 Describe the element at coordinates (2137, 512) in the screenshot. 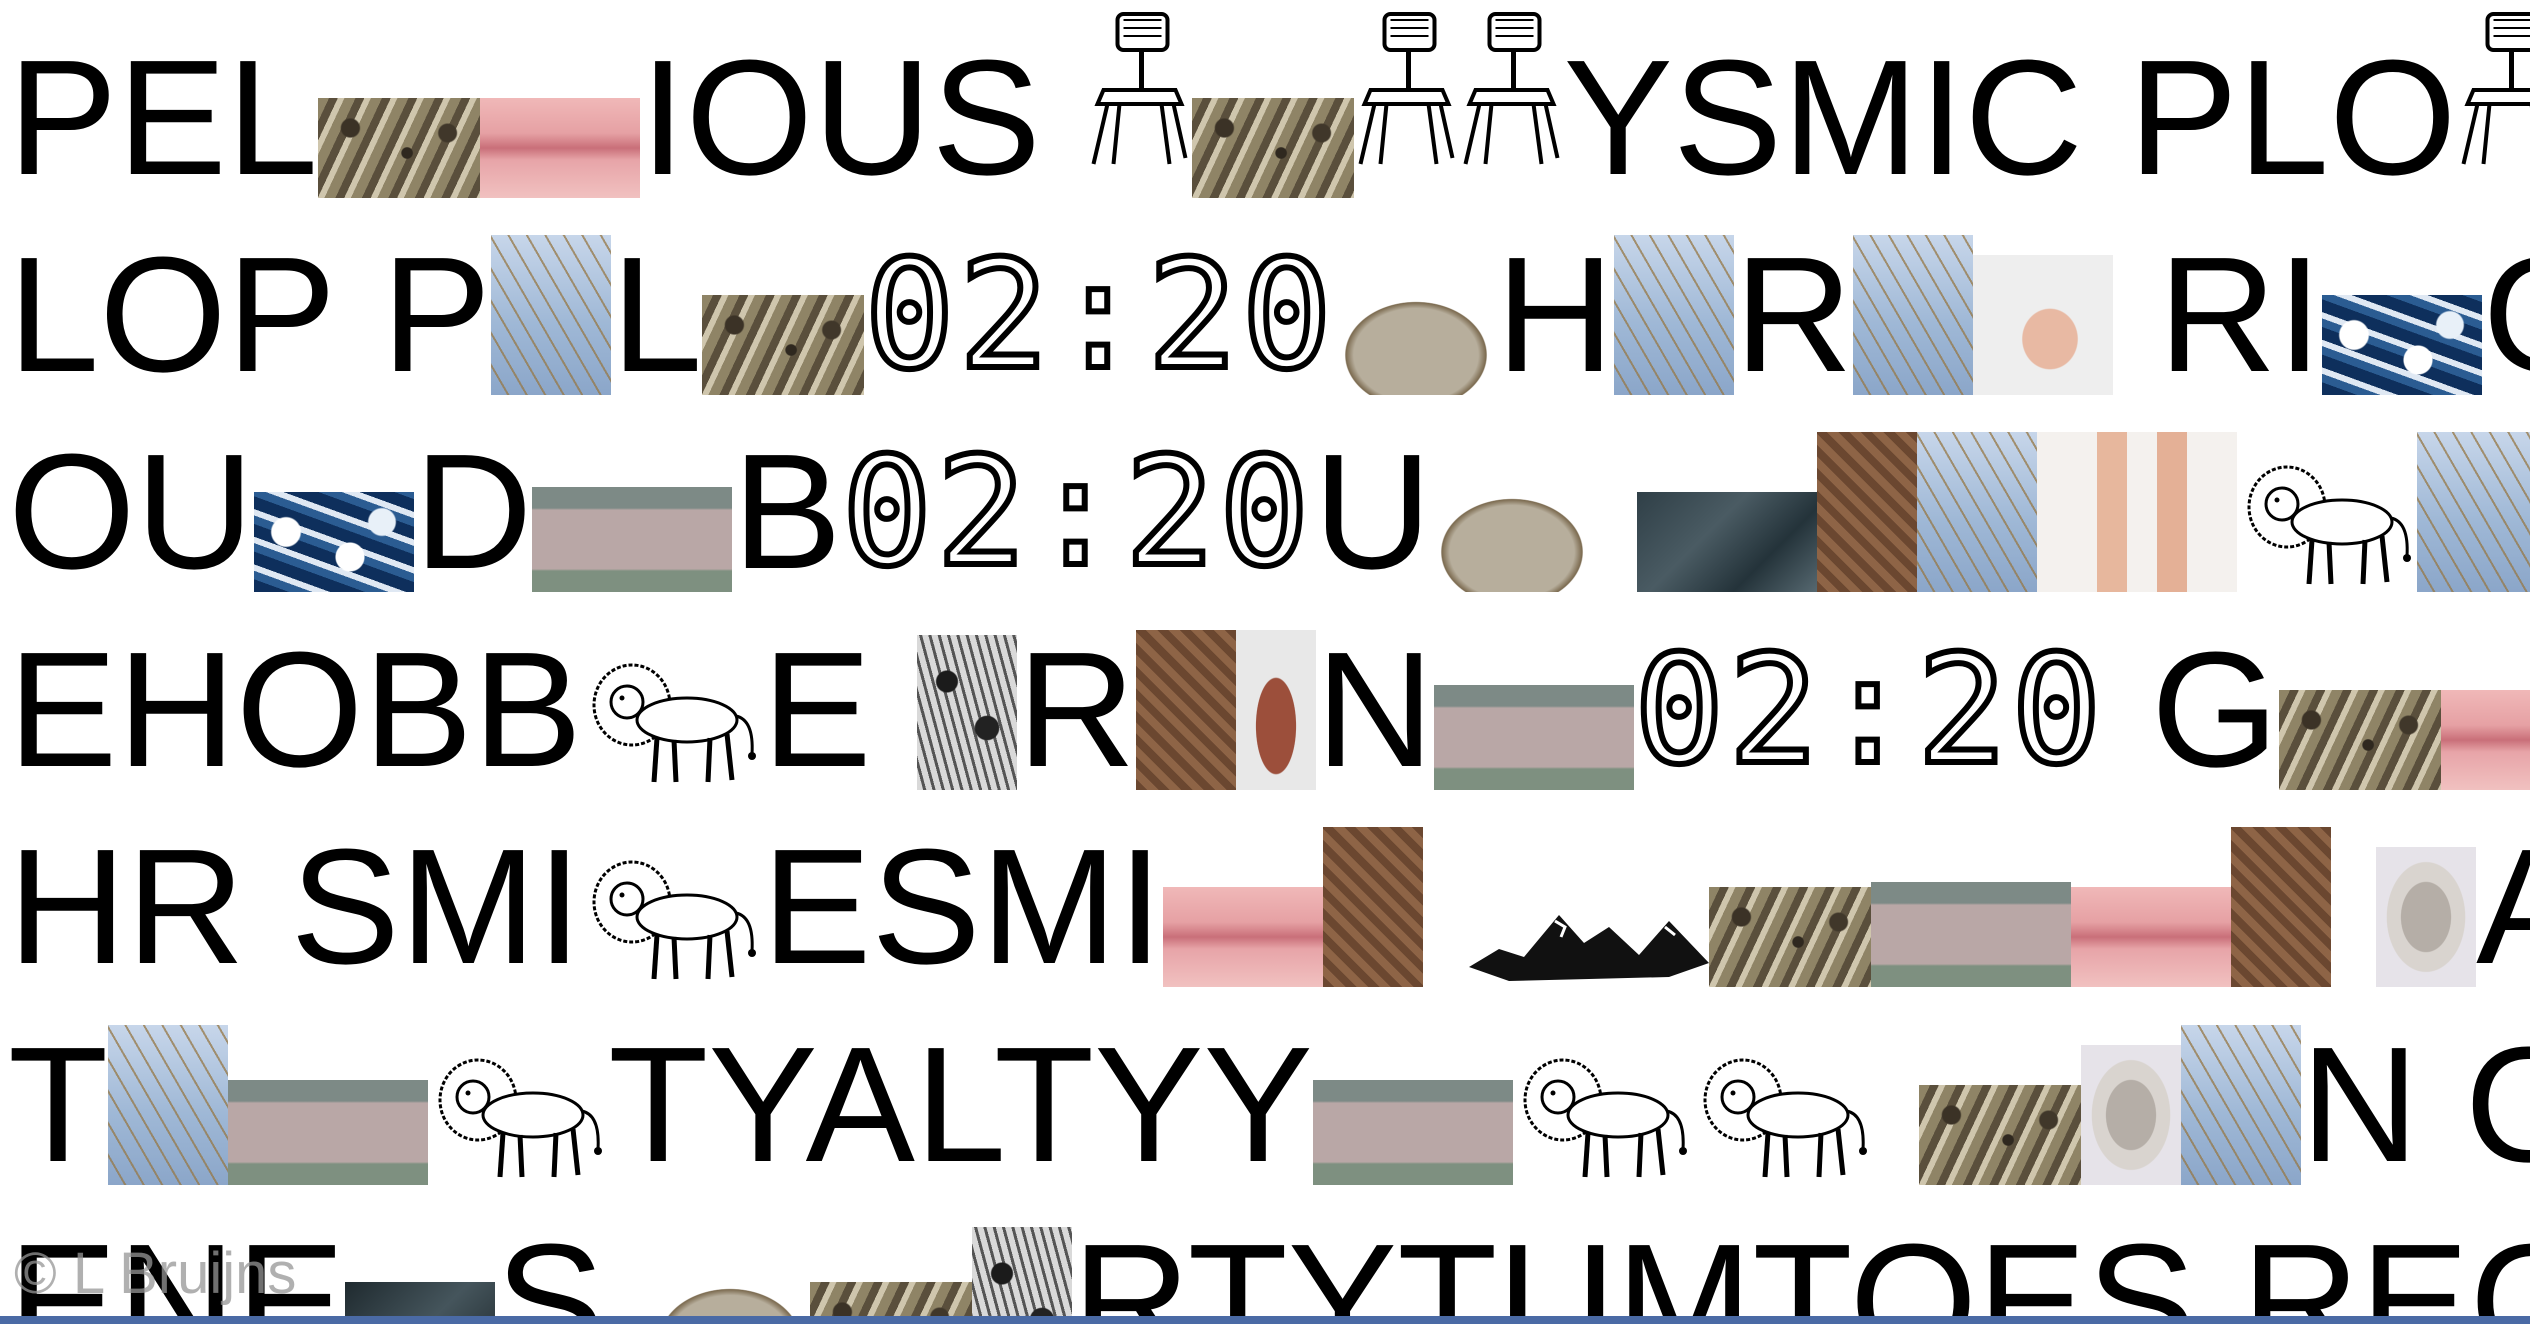

I see `feet-icon` at that location.